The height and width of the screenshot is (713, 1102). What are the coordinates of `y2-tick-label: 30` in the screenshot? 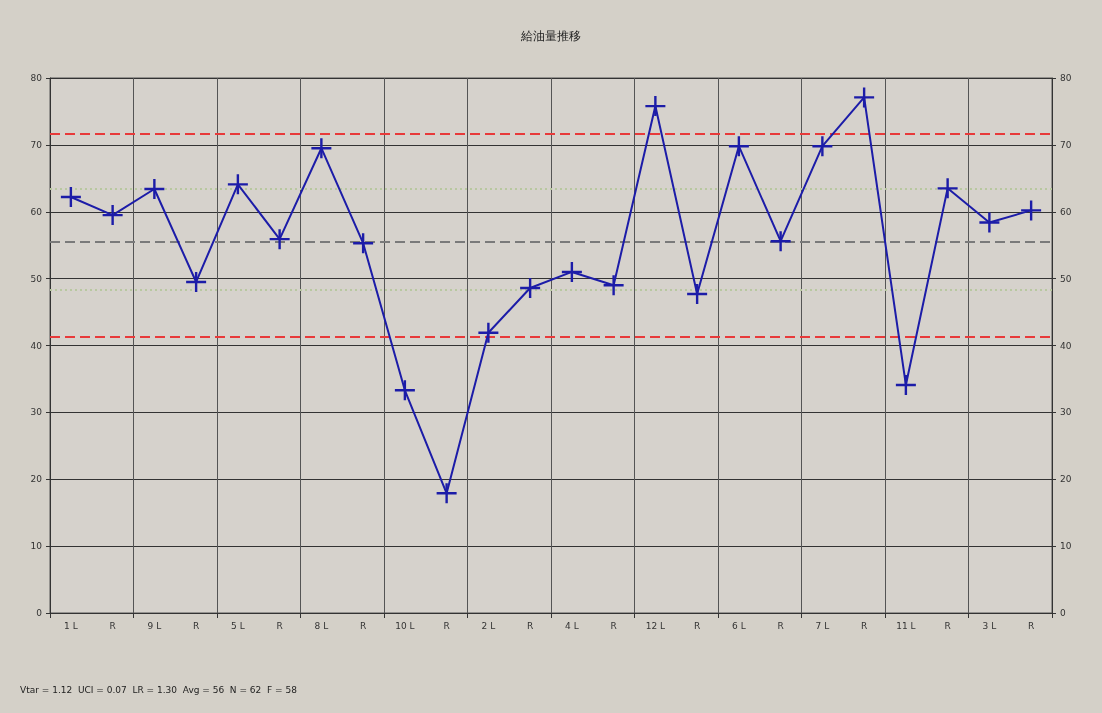 It's located at (1066, 412).